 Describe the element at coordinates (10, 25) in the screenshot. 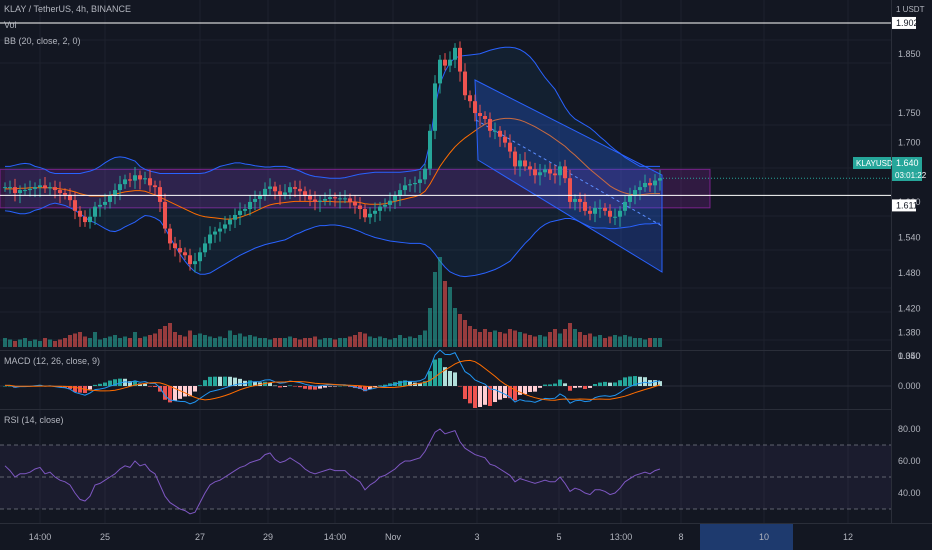

I see `volume-legend: Vol` at that location.